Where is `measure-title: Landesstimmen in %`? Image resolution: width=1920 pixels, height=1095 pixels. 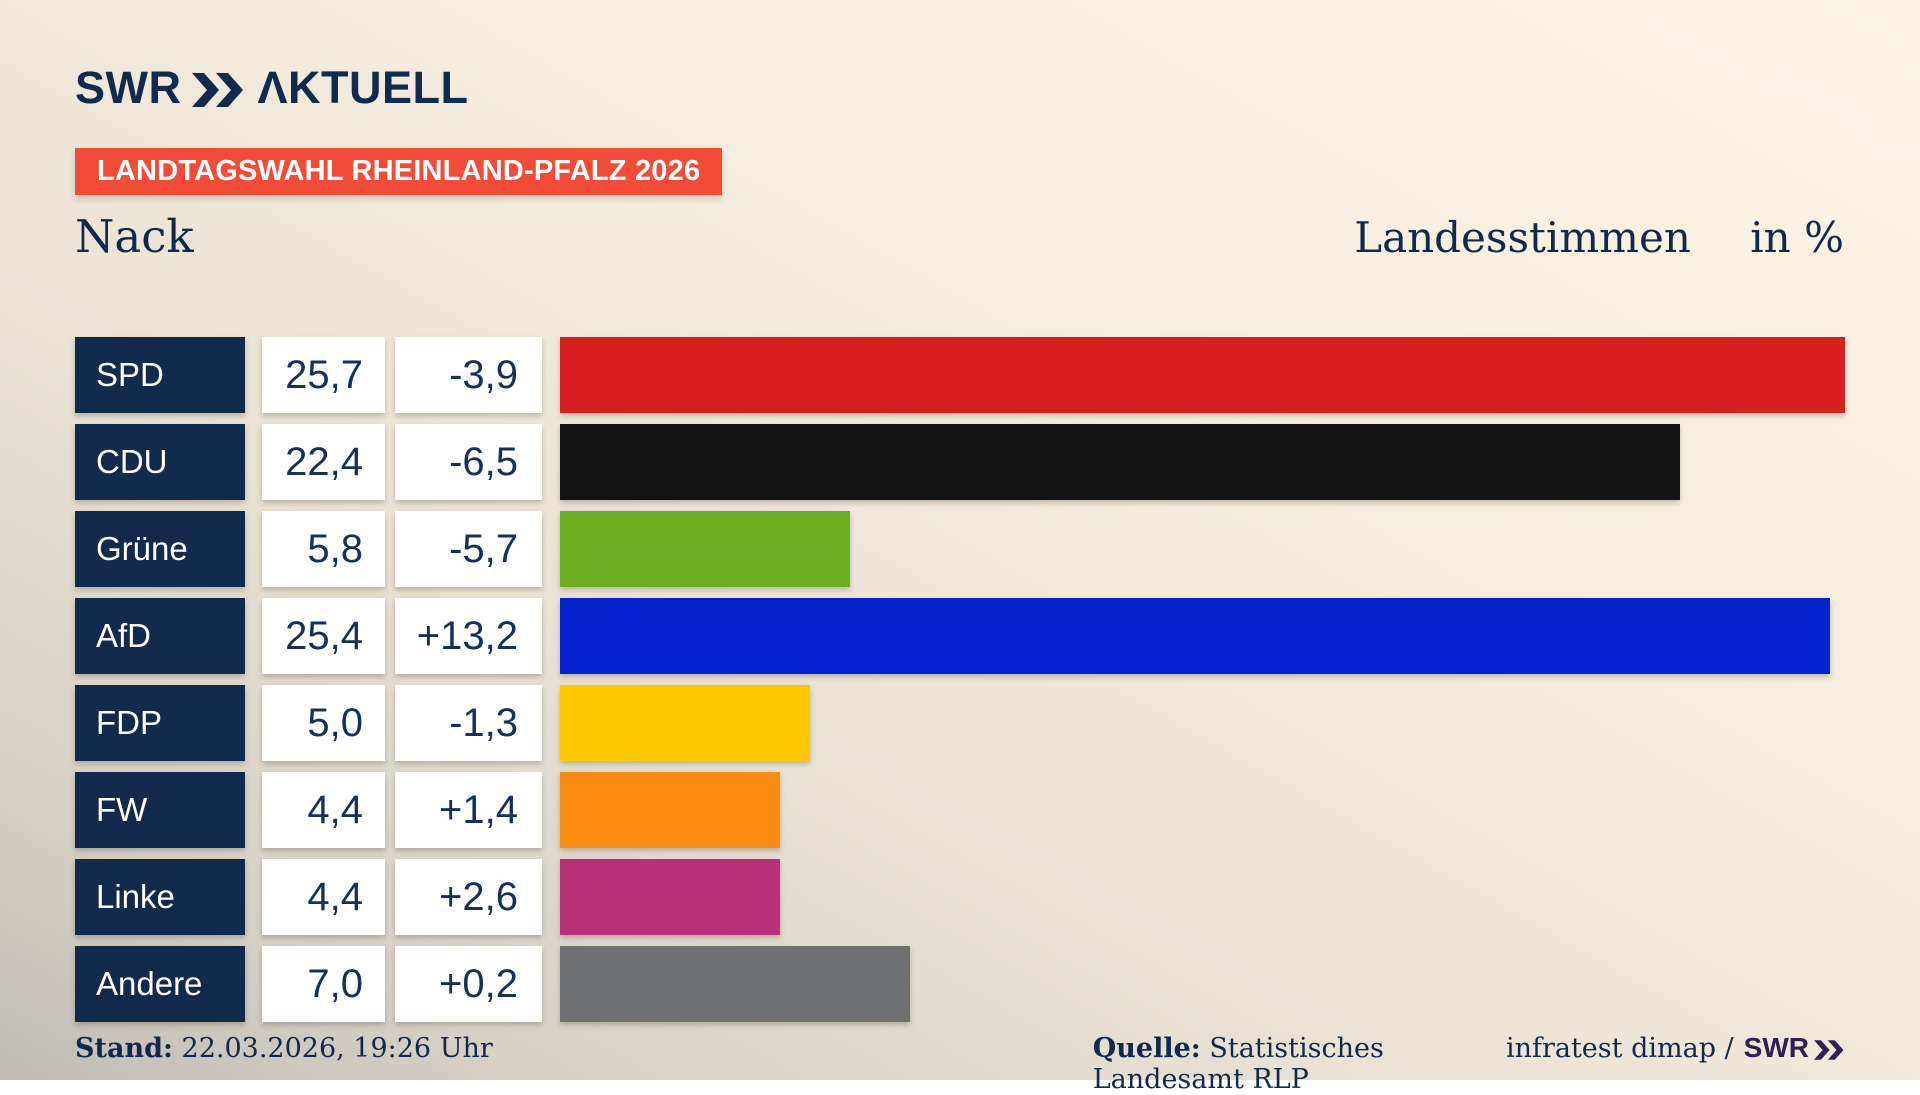
measure-title: Landesstimmen in % is located at coordinates (1599, 237).